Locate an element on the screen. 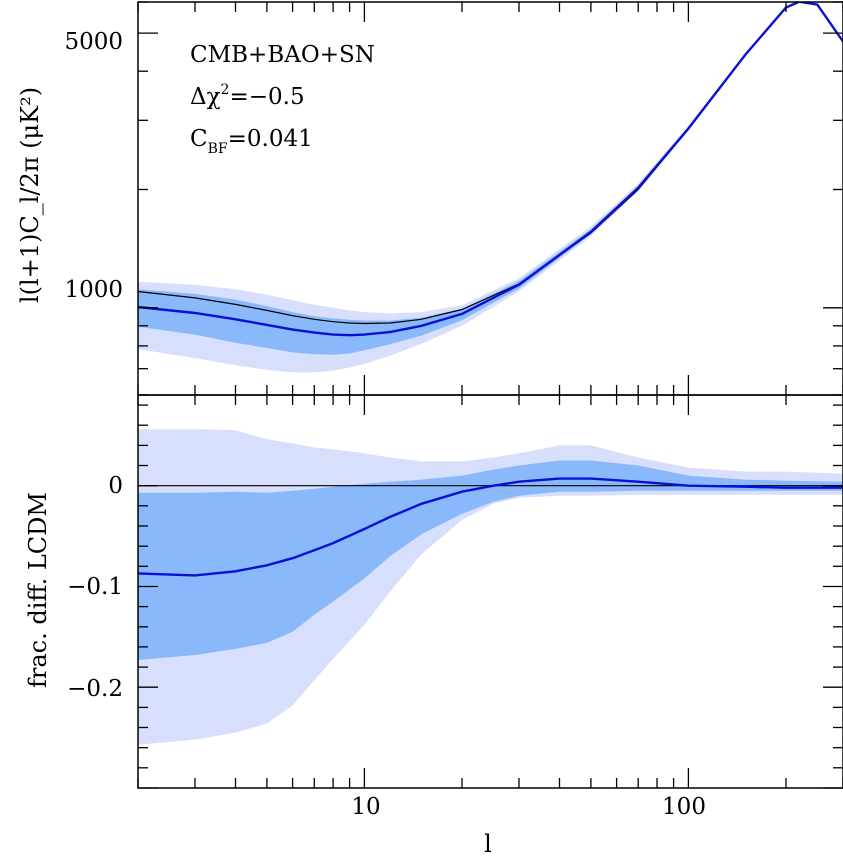 Image resolution: width=843 pixels, height=862 pixels. bottom-ytick-label-minus-0-1: −0.1 is located at coordinates (95, 587).